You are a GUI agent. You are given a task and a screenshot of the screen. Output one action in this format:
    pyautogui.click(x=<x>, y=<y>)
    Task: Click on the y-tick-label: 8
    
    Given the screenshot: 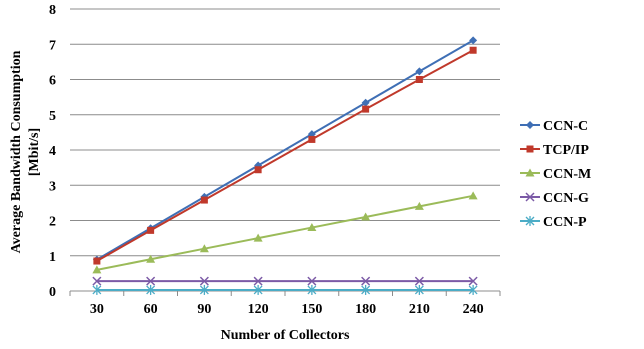 What is the action you would take?
    pyautogui.click(x=52, y=10)
    